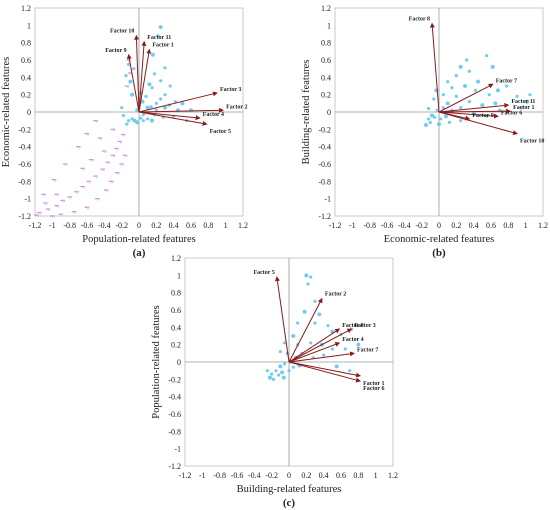  What do you see at coordinates (404, 225) in the screenshot?
I see `x-tick-label: -0.4` at bounding box center [404, 225].